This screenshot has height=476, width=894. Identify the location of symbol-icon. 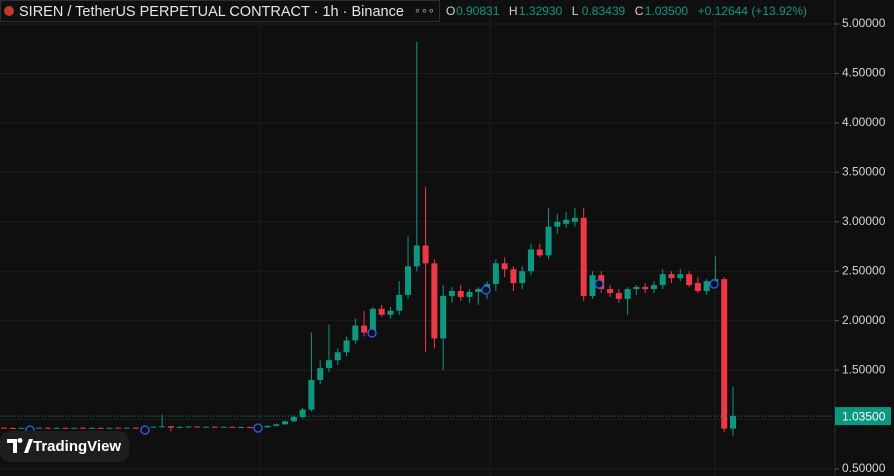
(9, 11).